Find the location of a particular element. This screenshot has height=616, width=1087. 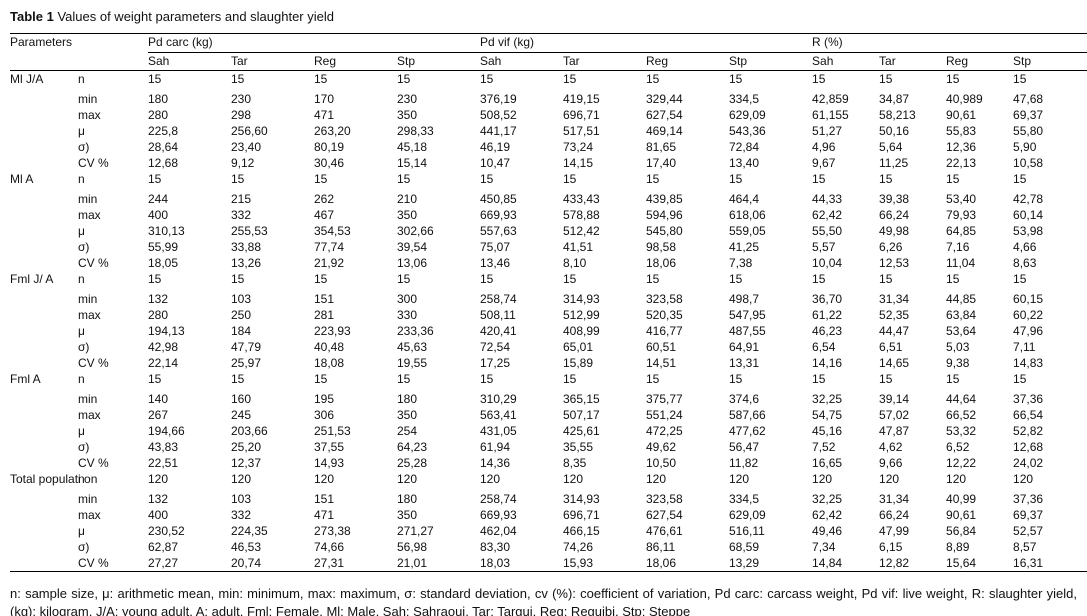

value-cell: 18,03 is located at coordinates (495, 563).